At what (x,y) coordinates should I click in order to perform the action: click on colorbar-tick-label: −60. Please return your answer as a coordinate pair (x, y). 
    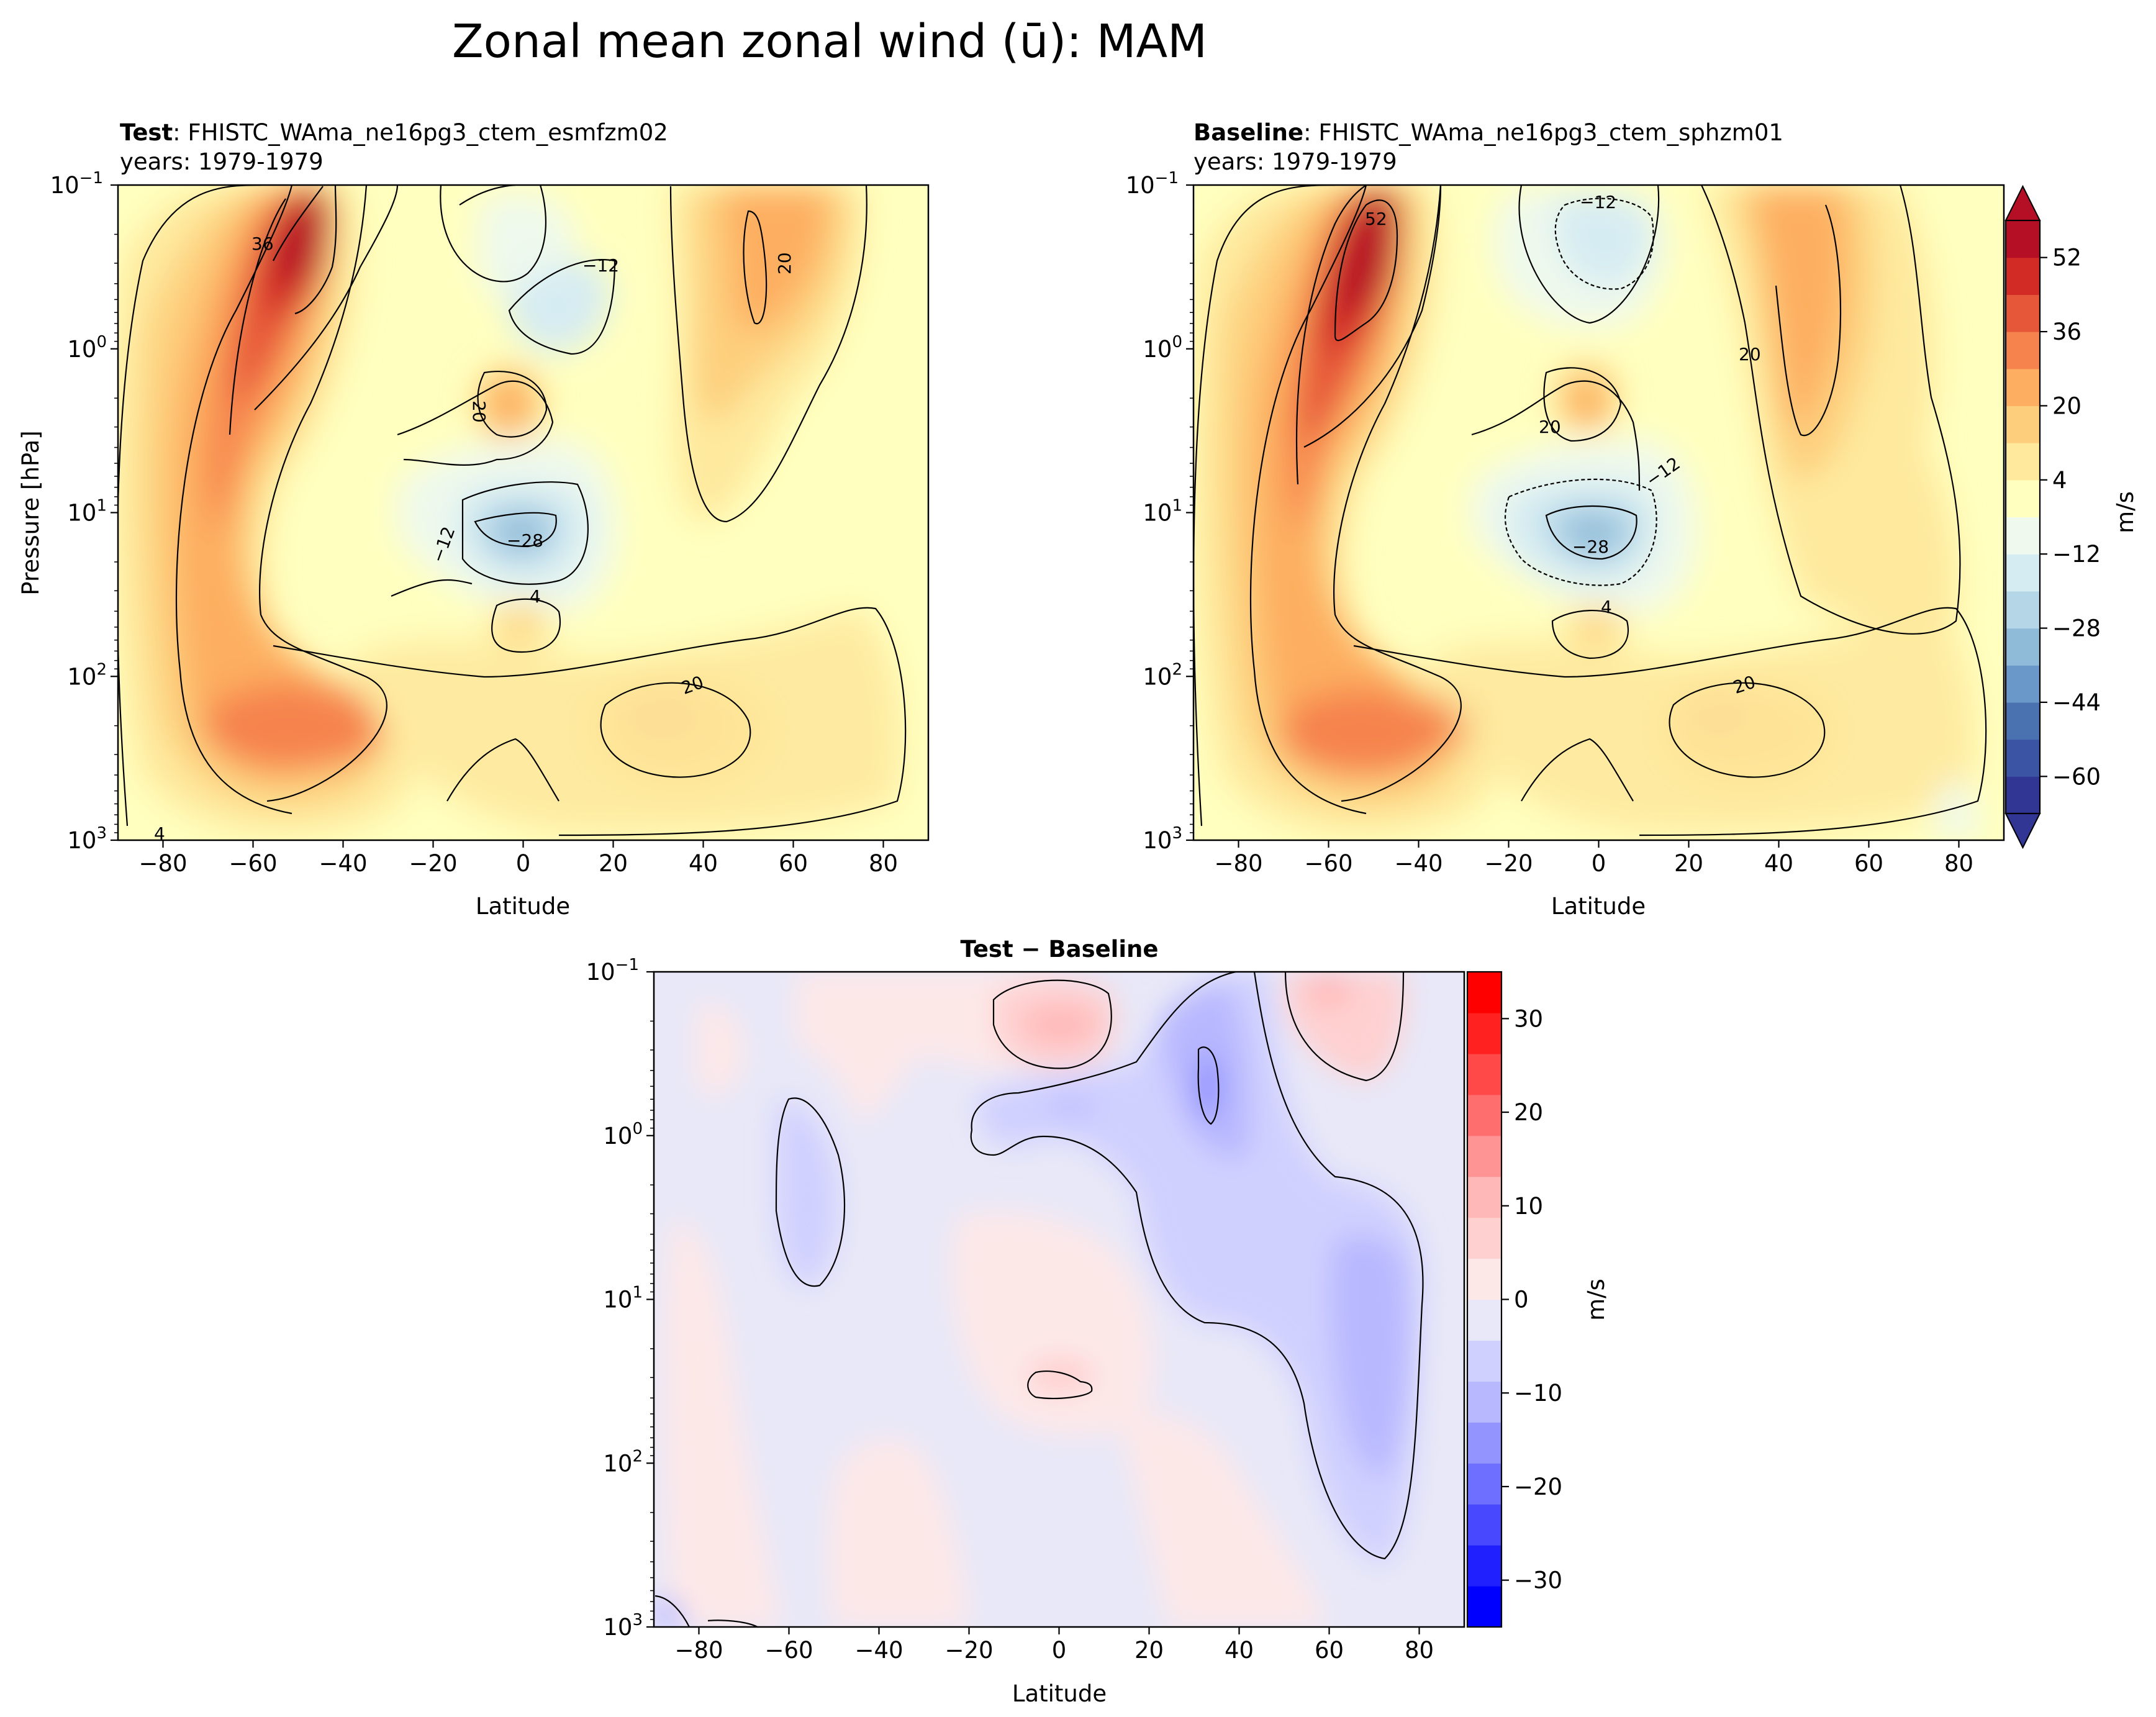
    Looking at the image, I should click on (2076, 776).